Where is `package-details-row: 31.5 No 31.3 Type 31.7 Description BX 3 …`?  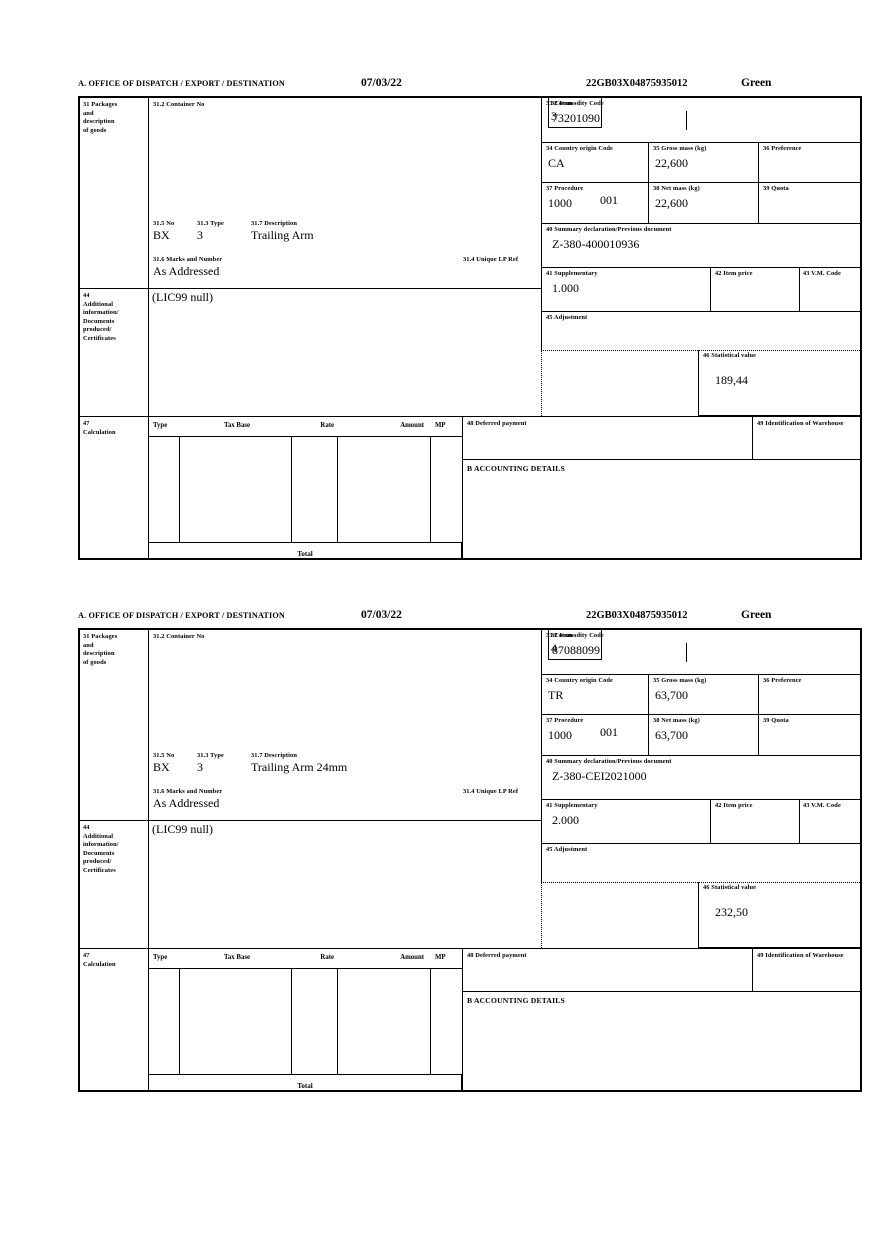 package-details-row: 31.5 No 31.3 Type 31.7 Description BX 3 … is located at coordinates (343, 232).